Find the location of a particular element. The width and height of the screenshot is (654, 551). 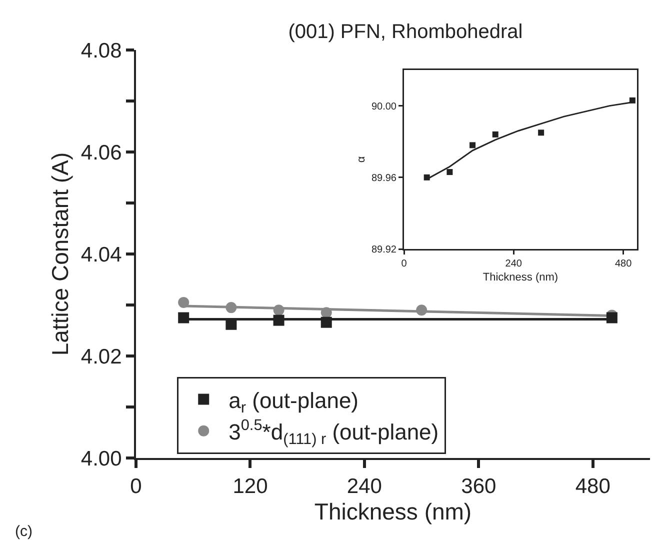

legend-label: a$_{r}$ (out-plane) is located at coordinates (293, 402).